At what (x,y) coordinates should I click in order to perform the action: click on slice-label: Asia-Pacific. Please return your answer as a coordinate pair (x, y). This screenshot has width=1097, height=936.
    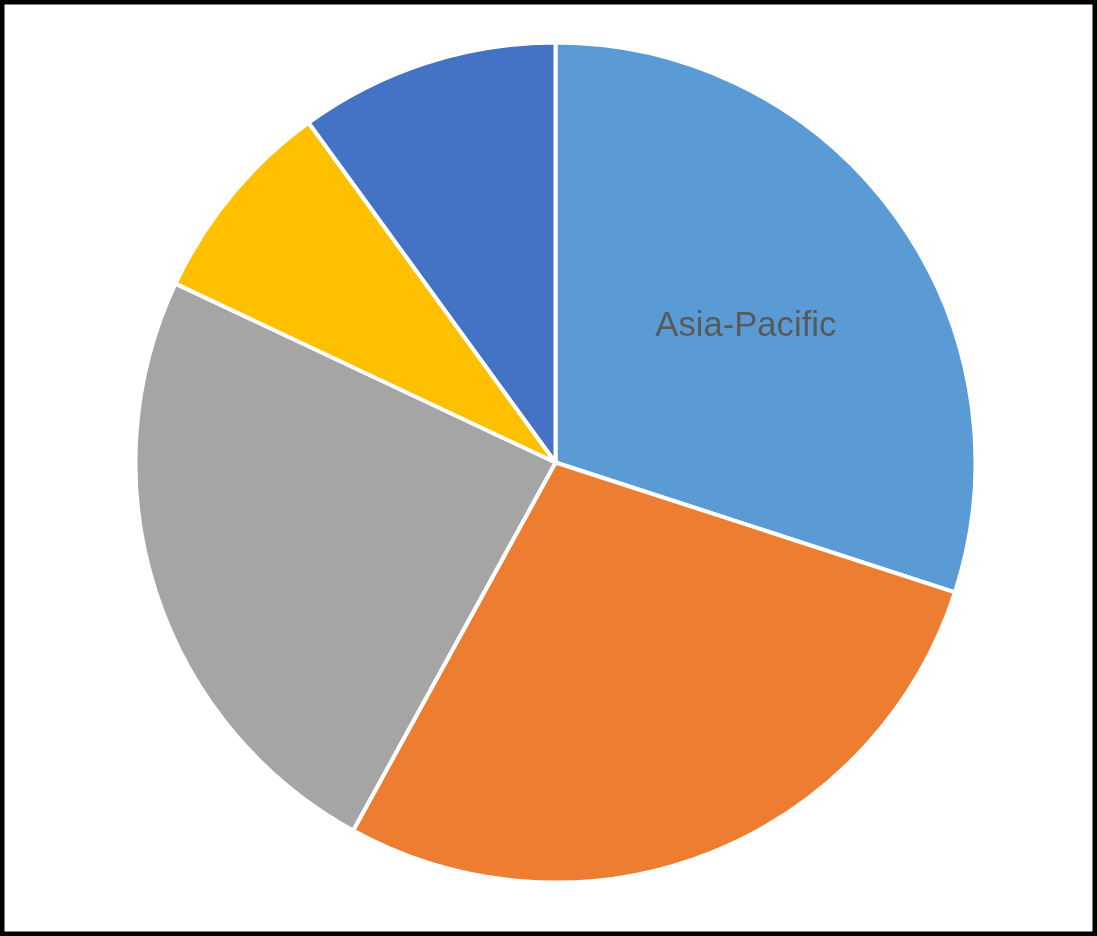
    Looking at the image, I should click on (746, 324).